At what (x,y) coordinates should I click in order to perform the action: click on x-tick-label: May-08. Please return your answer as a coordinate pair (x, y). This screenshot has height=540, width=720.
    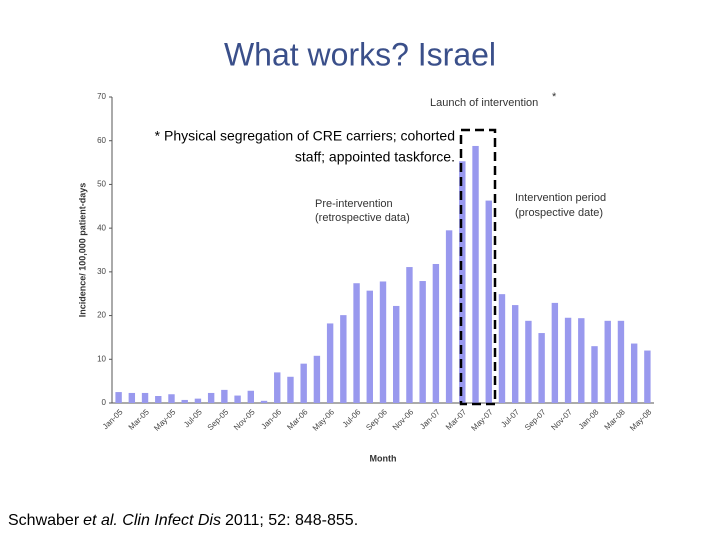
    Looking at the image, I should click on (641, 420).